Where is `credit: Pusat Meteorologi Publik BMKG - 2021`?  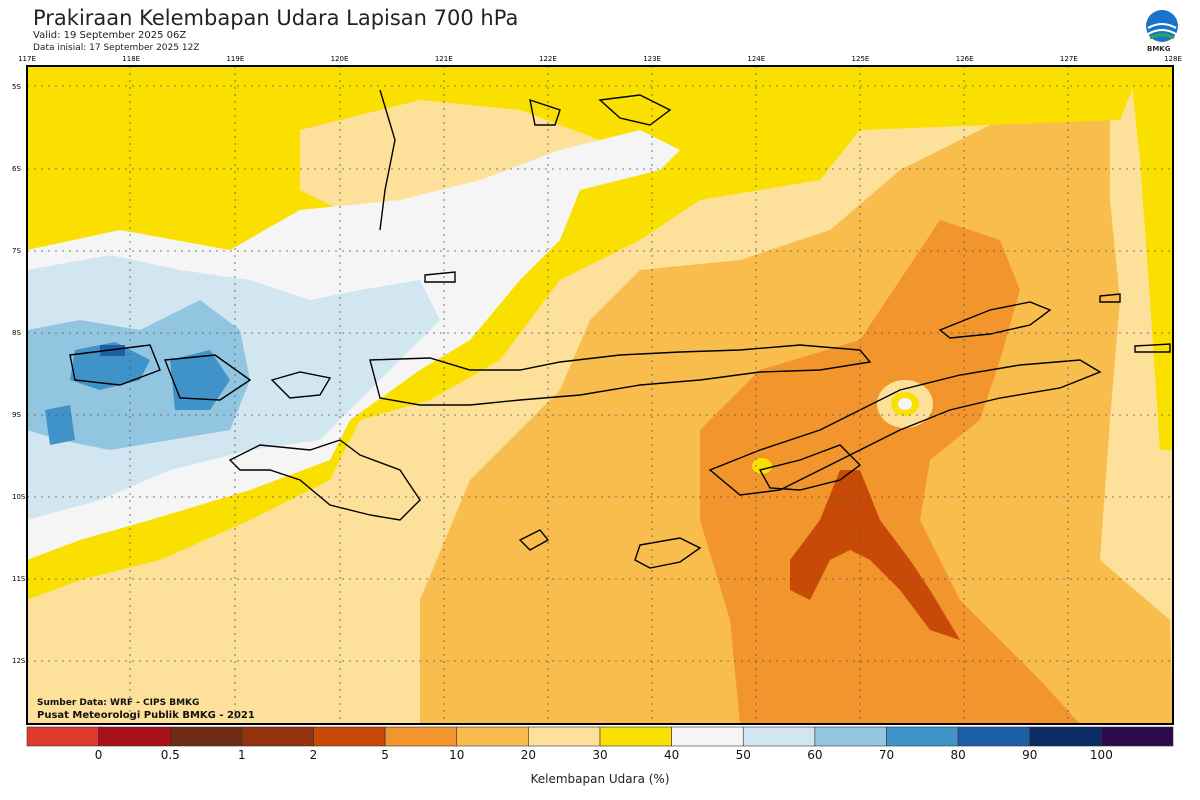 credit: Pusat Meteorologi Publik BMKG - 2021 is located at coordinates (146, 715).